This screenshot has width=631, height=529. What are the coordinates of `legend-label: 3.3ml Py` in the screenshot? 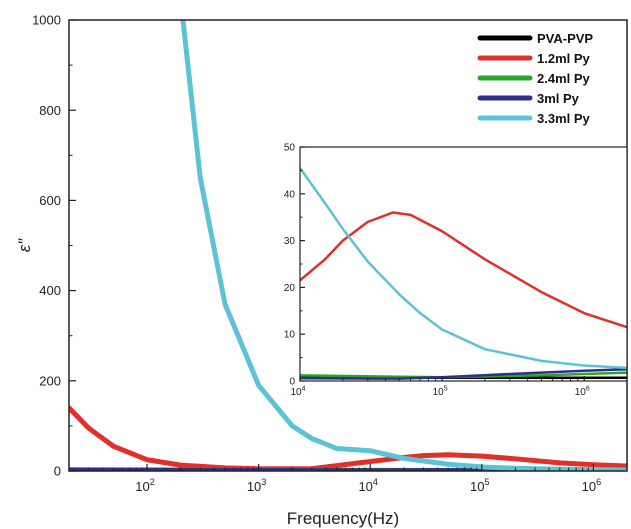 It's located at (564, 118).